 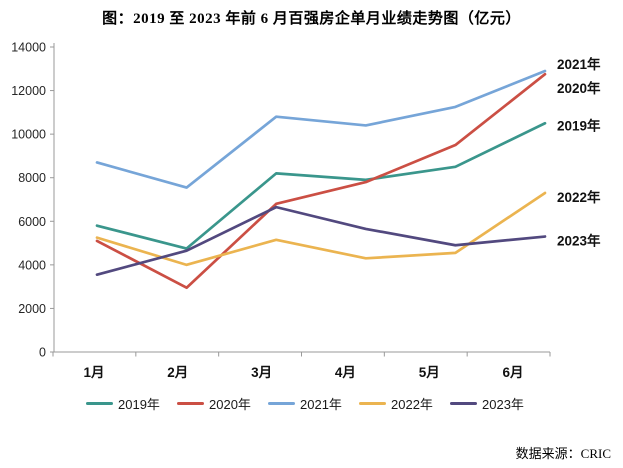 I want to click on legend-item-2023年: 2023年, so click(x=495, y=403).